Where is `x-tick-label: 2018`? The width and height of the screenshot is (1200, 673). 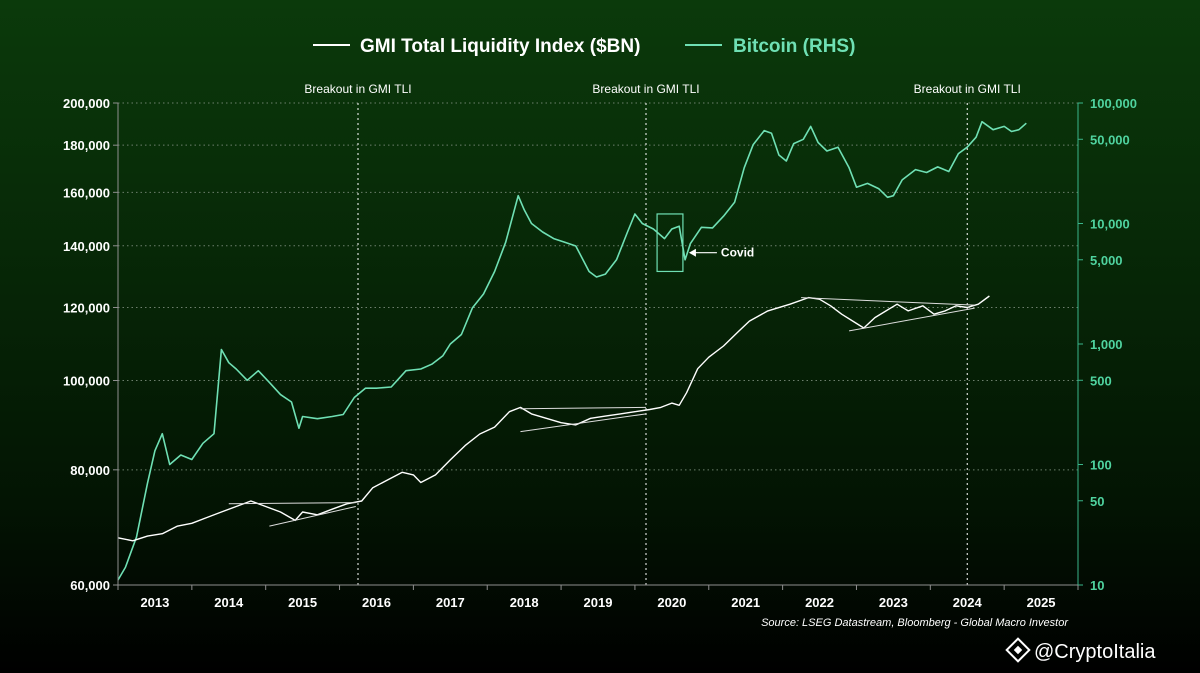 x-tick-label: 2018 is located at coordinates (524, 602).